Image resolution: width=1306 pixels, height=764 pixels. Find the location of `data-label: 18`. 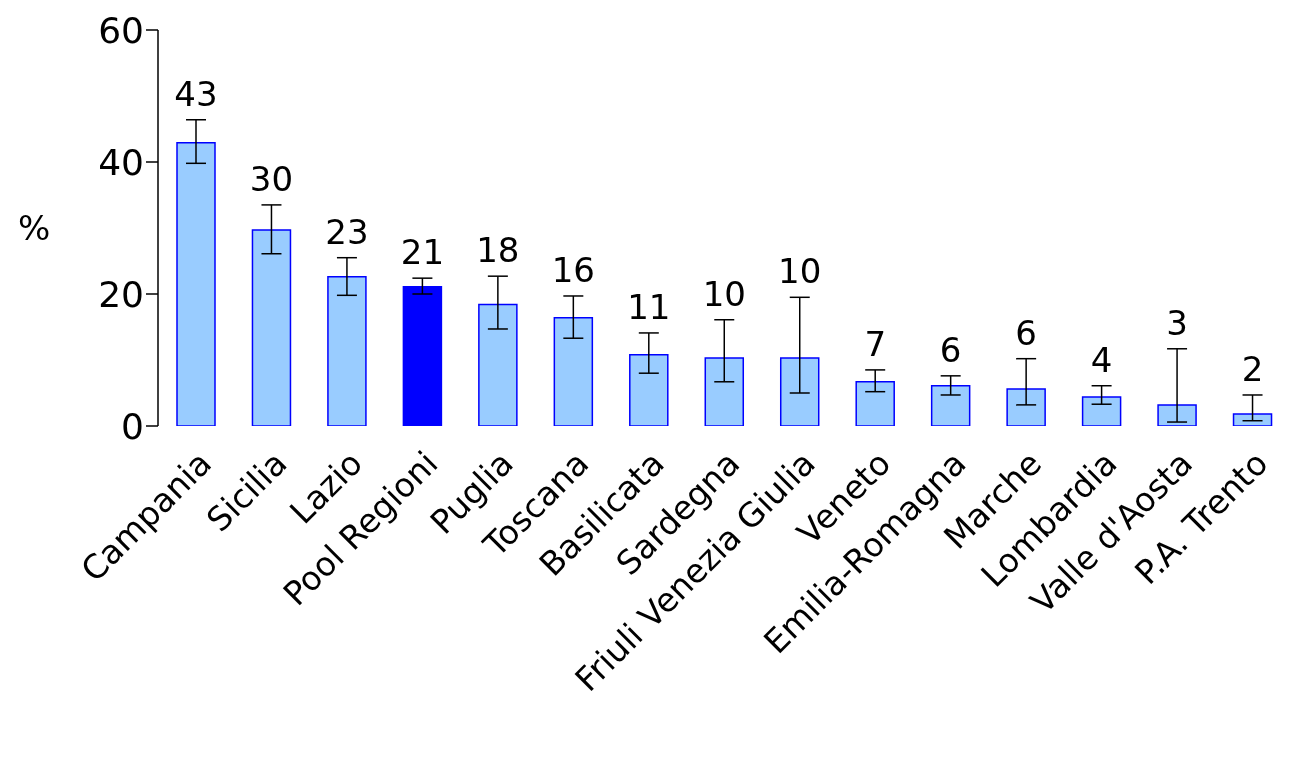

data-label: 18 is located at coordinates (498, 250).